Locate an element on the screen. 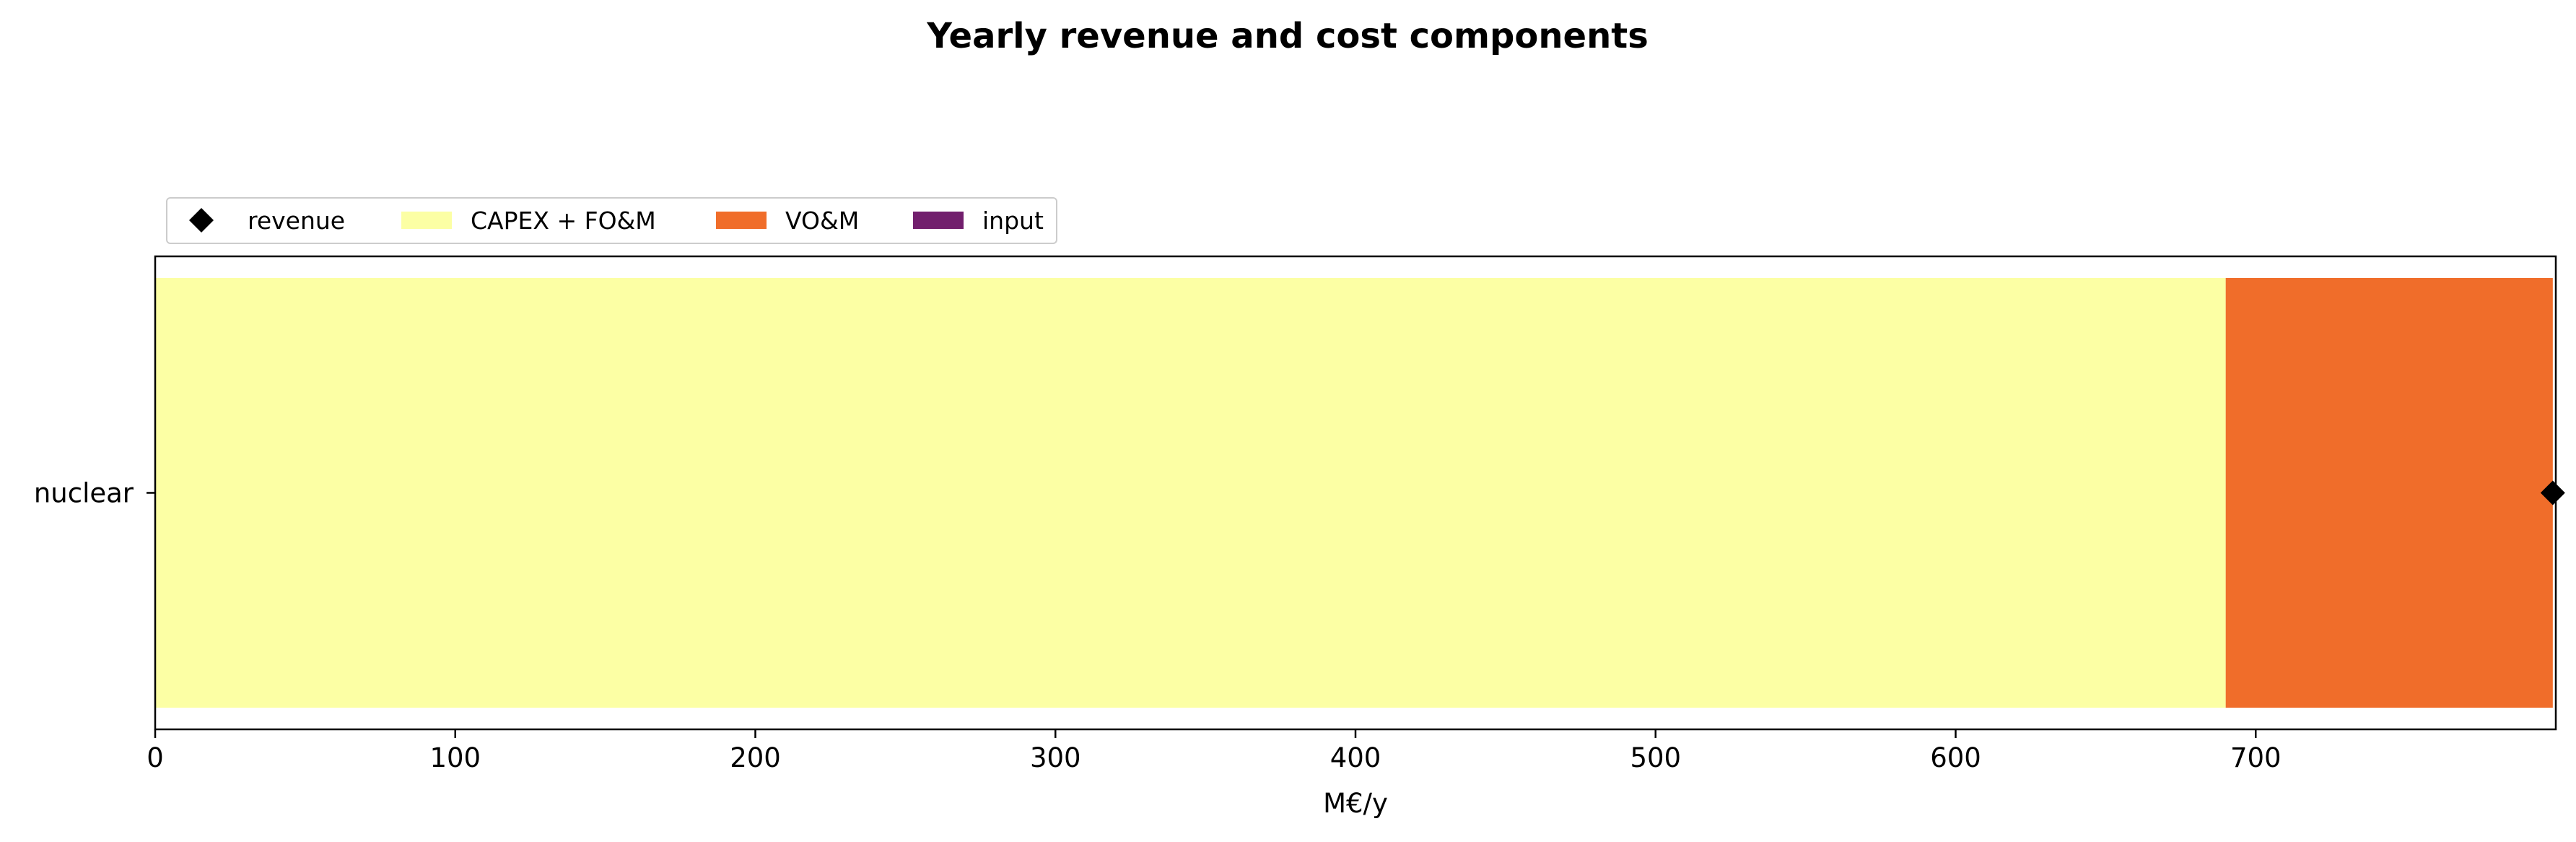 The image size is (2576, 842). x-tick-label-0: 0 is located at coordinates (155, 757).